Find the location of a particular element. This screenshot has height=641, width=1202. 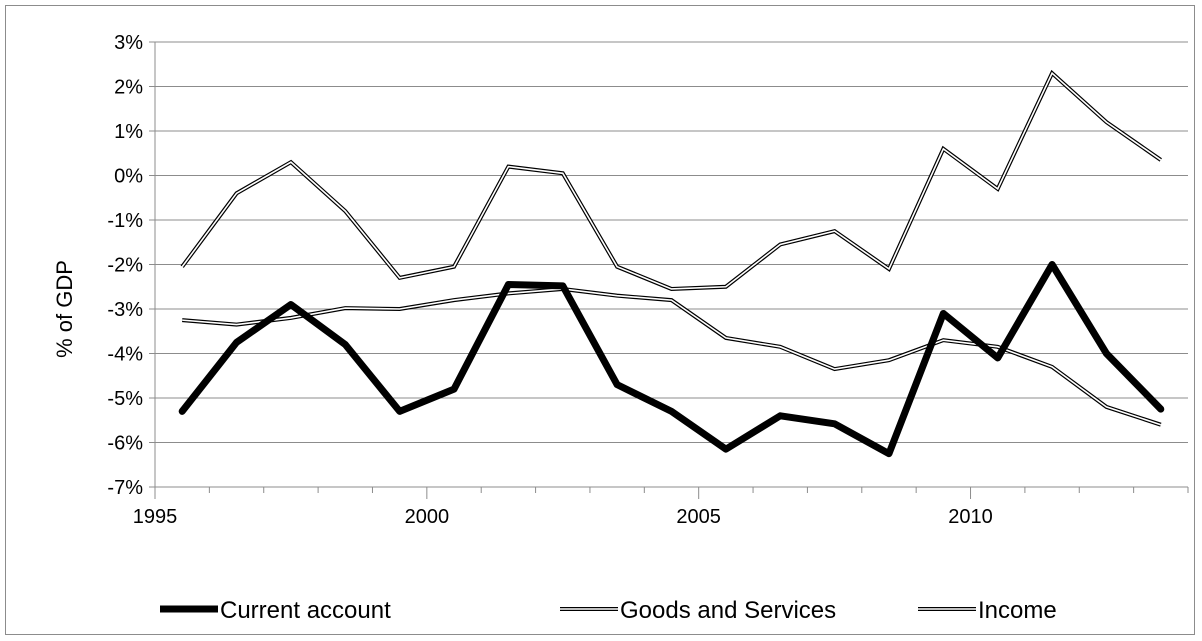

y-axis-title: % of GDP is located at coordinates (64, 309).